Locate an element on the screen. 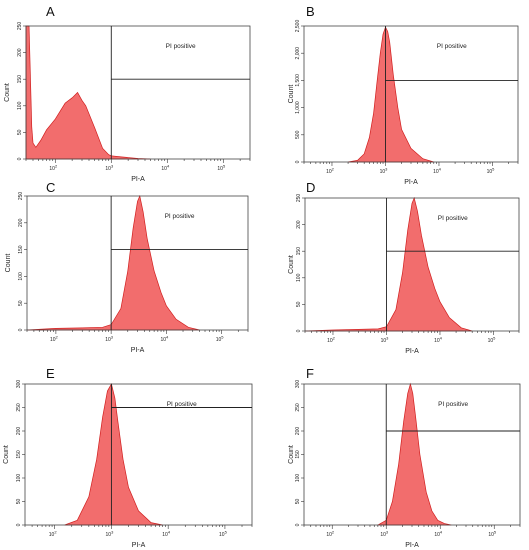  panel-letter: F is located at coordinates (310, 373).